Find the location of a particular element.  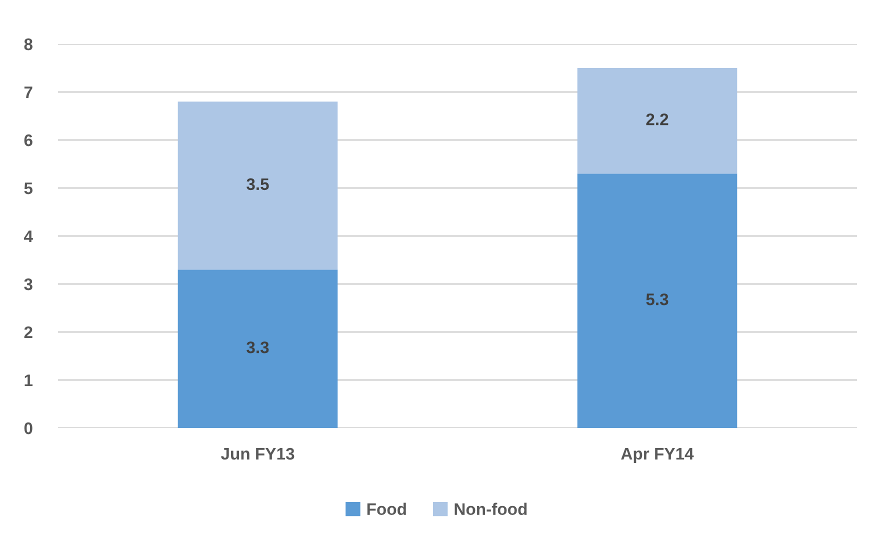

data-label: 5.3 is located at coordinates (657, 299).